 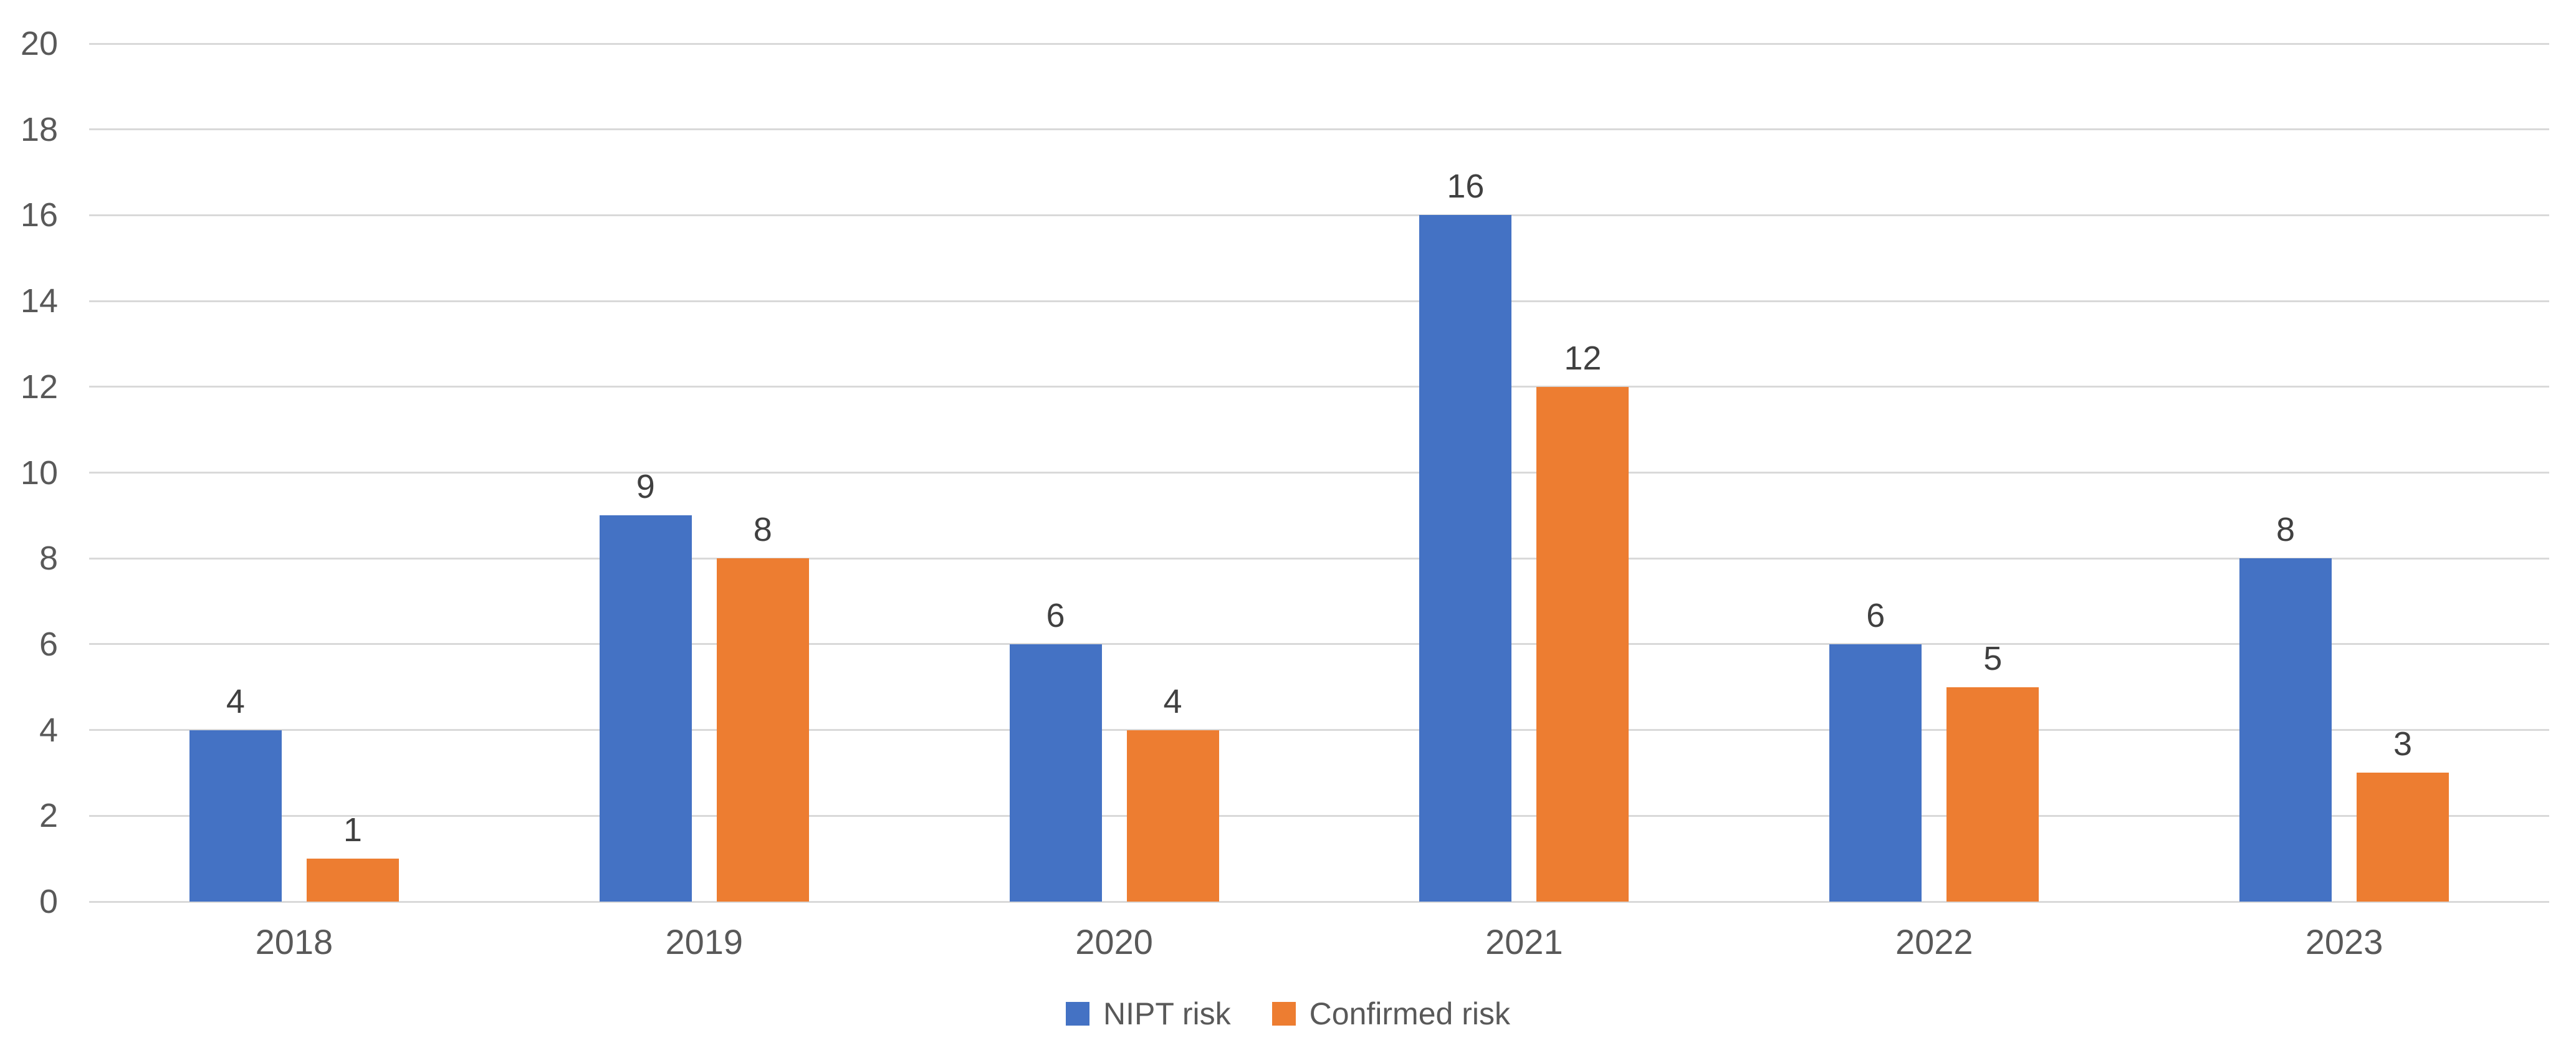 I want to click on bar-2018-NIPT risk, so click(x=236, y=816).